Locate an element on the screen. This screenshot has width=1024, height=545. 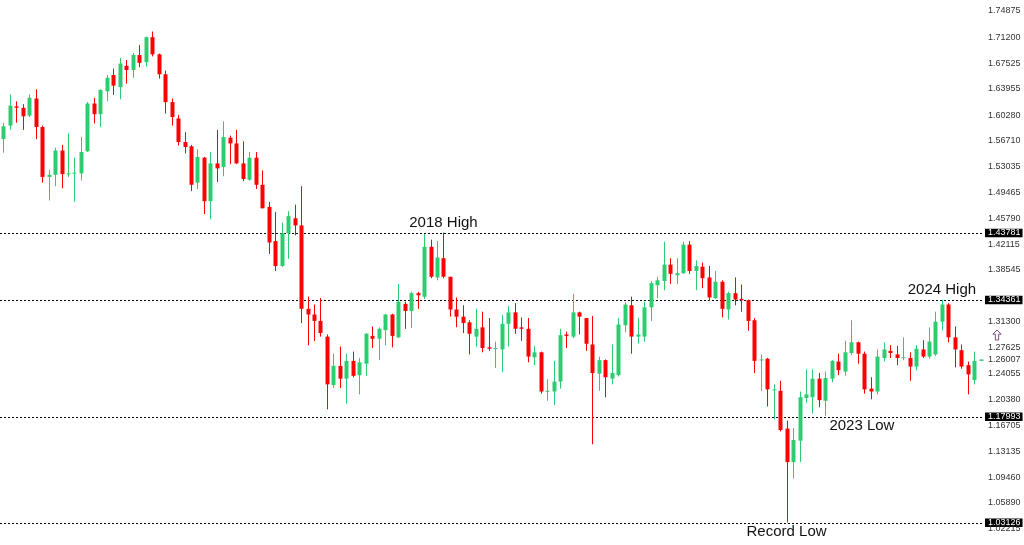
y-tick-label: 1.20380 is located at coordinates (1004, 398).